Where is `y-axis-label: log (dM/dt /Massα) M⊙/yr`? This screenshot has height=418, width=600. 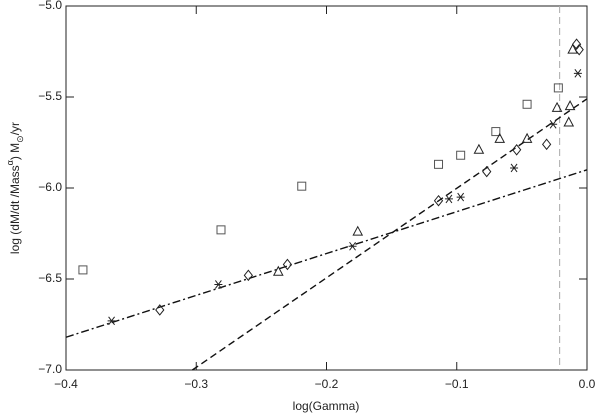 y-axis-label: log (dM/dt /Massα) M⊙/yr is located at coordinates (15, 188).